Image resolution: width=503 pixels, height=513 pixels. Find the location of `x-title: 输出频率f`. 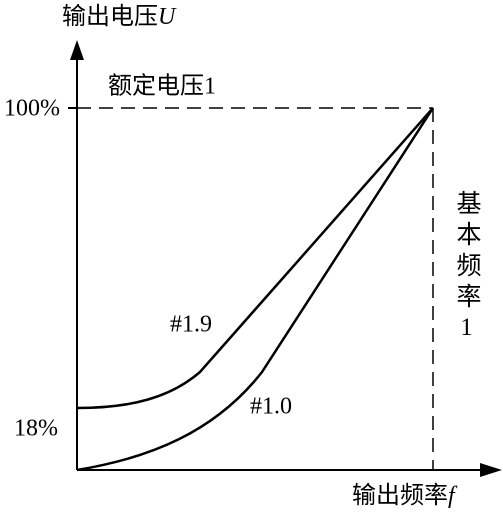

x-title: 输出频率f is located at coordinates (405, 495).